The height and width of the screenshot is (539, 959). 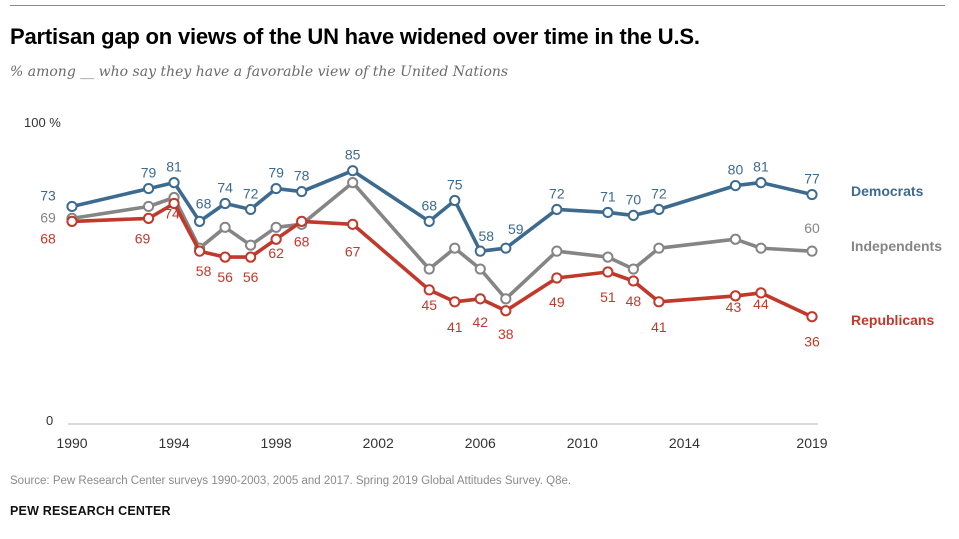 I want to click on republicans-data-label: 58, so click(x=204, y=271).